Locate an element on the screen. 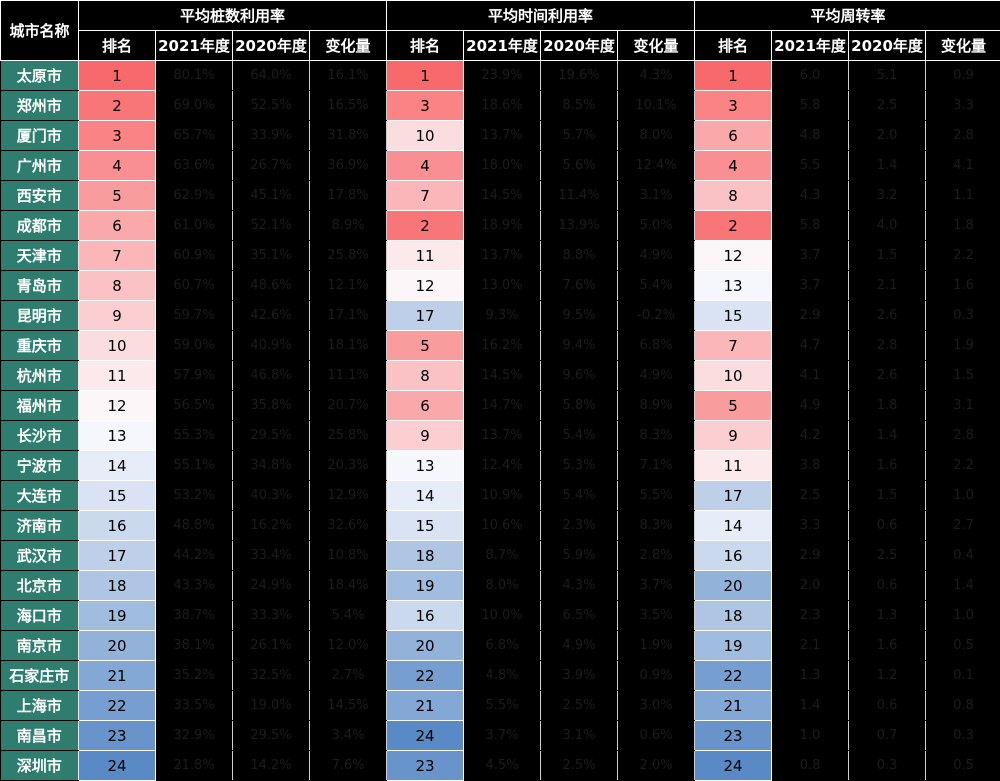 The height and width of the screenshot is (781, 1000). cell-time-2021: 18.9% is located at coordinates (502, 226).